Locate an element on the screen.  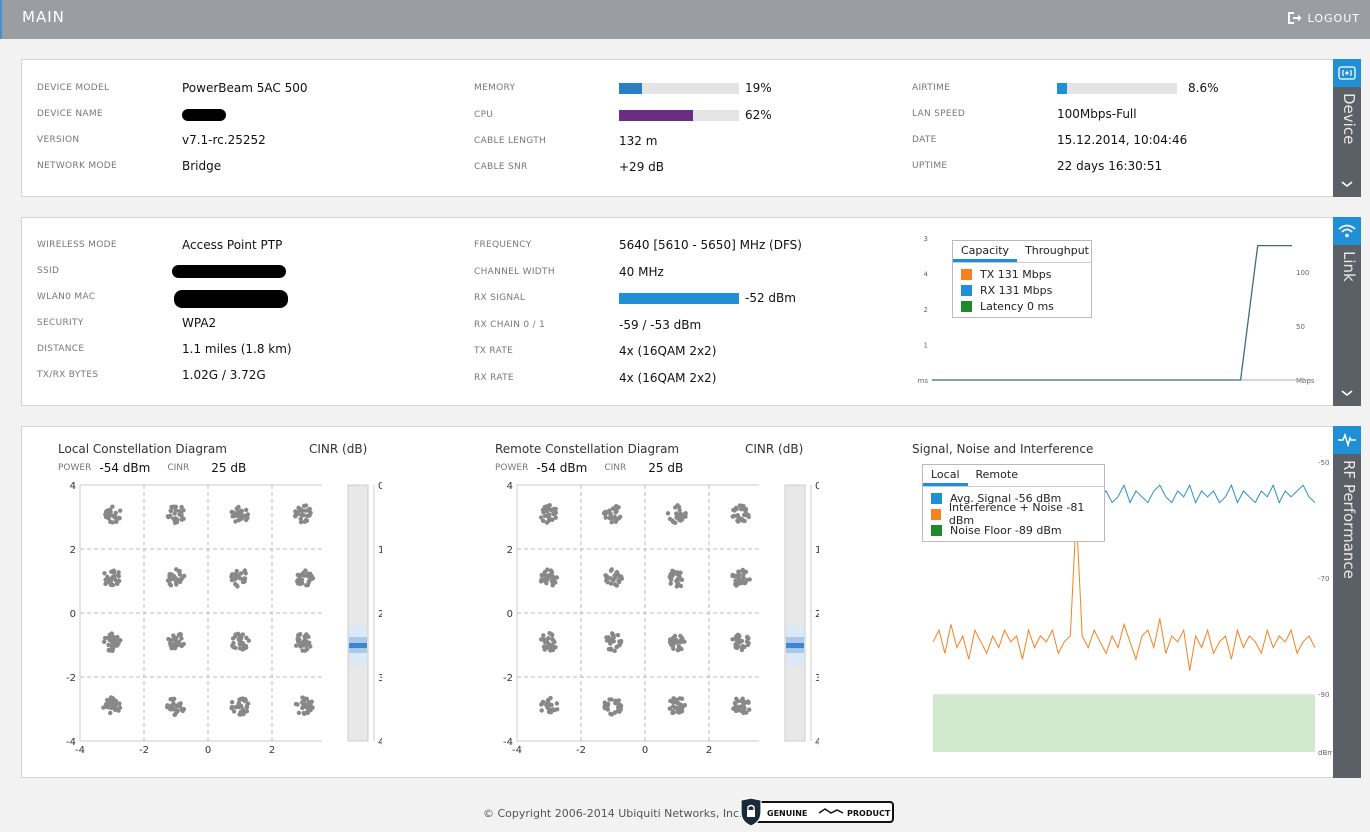
link-capacity-chart: 3 4 2 1 ms 100 50 Mbps is located at coordinates (1116, 310).